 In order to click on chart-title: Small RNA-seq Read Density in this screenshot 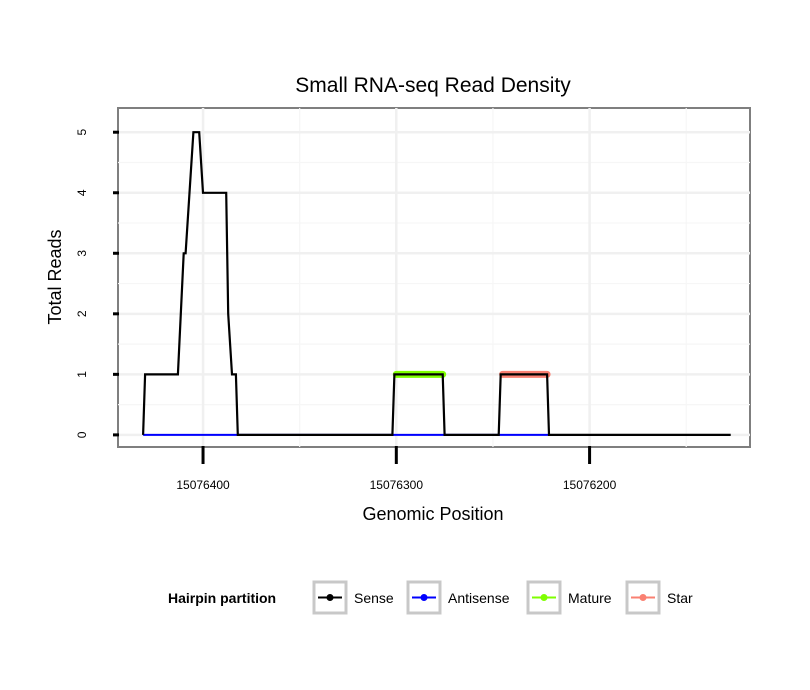, I will do `click(433, 85)`.